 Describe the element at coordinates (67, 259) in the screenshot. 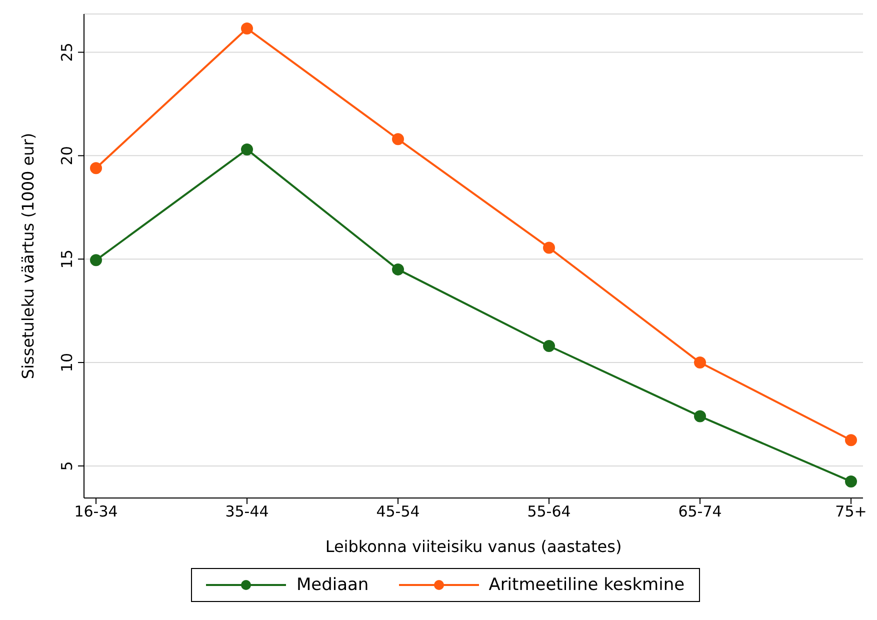

I see `y-tick-label: 15` at that location.